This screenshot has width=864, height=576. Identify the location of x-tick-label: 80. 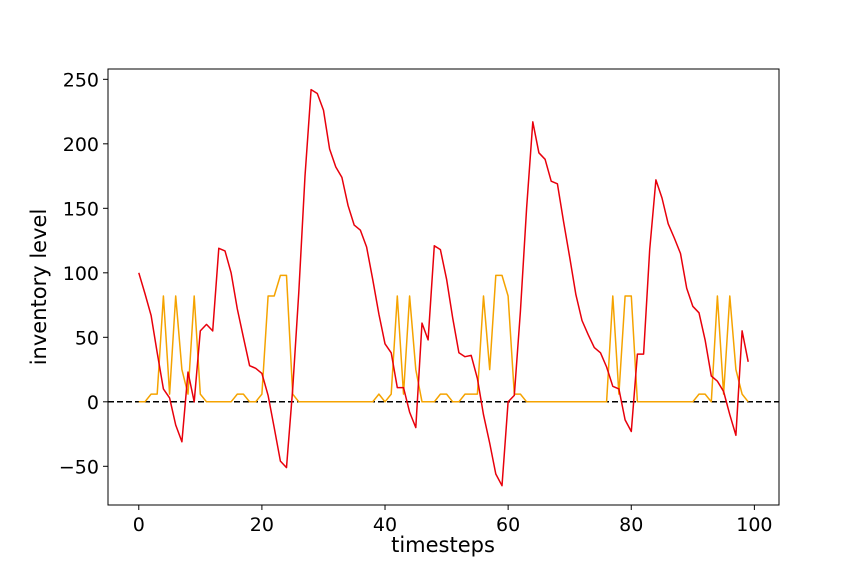
(631, 525).